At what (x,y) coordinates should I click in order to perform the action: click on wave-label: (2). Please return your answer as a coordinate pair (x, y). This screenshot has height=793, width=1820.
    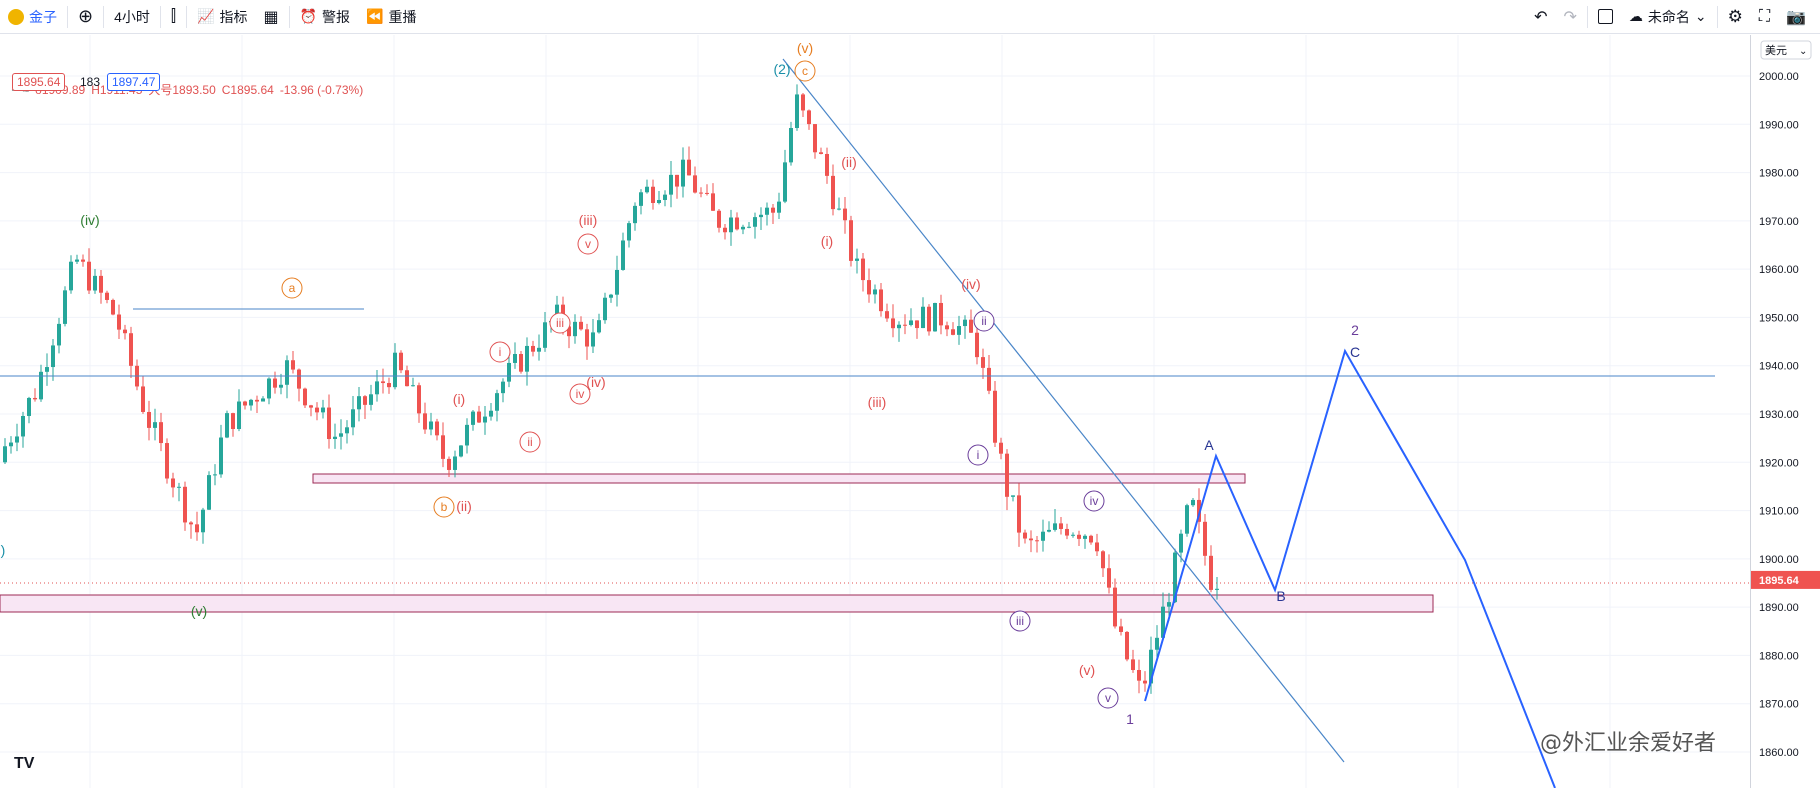
    Looking at the image, I should click on (781, 69).